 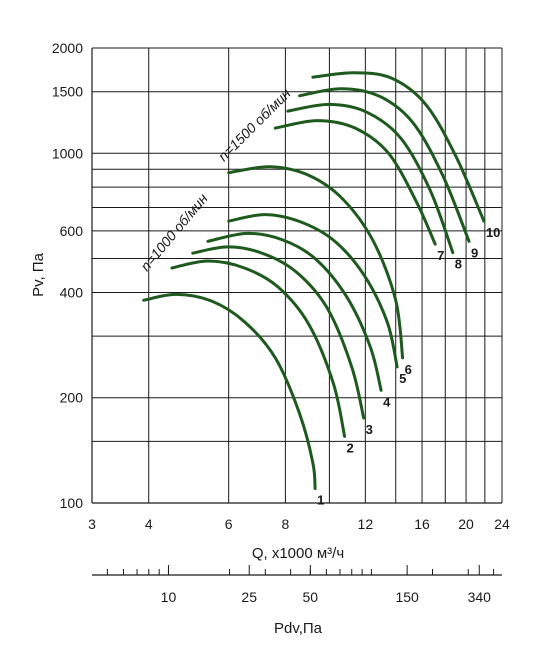 I want to click on y-tick-label: 600, so click(x=72, y=231).